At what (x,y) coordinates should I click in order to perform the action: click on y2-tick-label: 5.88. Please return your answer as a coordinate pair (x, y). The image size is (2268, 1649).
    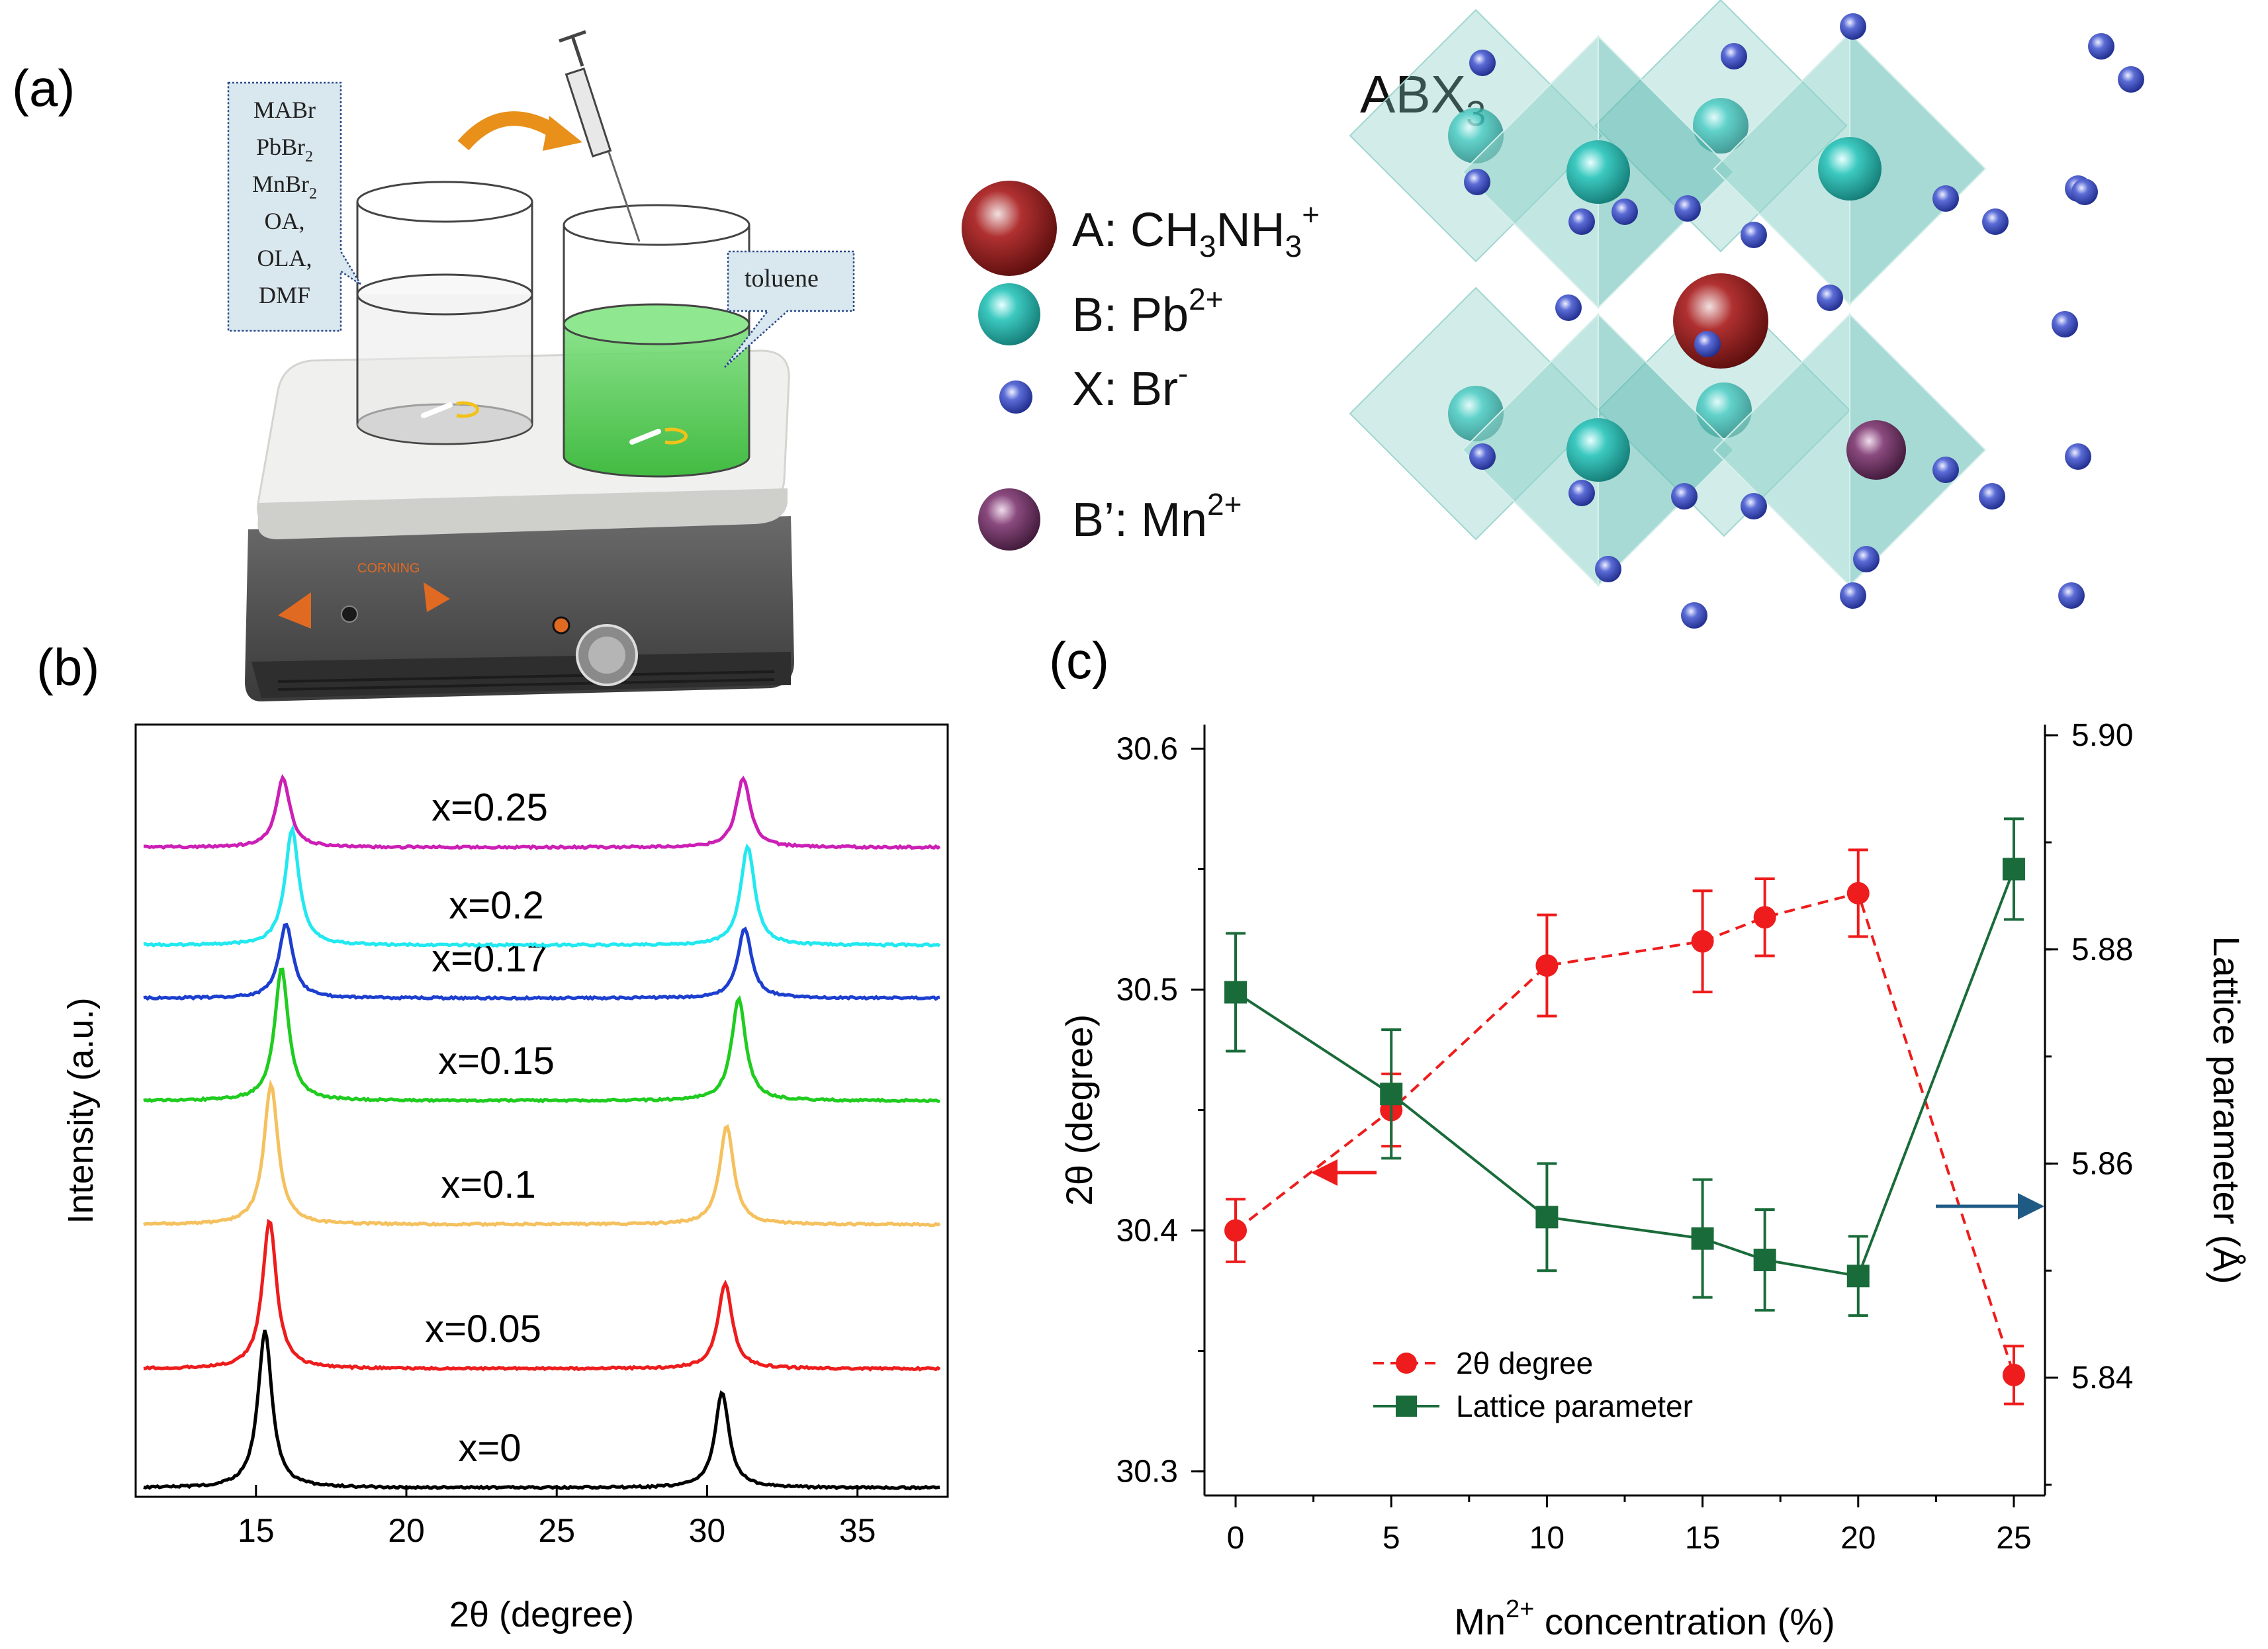
    Looking at the image, I should click on (2102, 949).